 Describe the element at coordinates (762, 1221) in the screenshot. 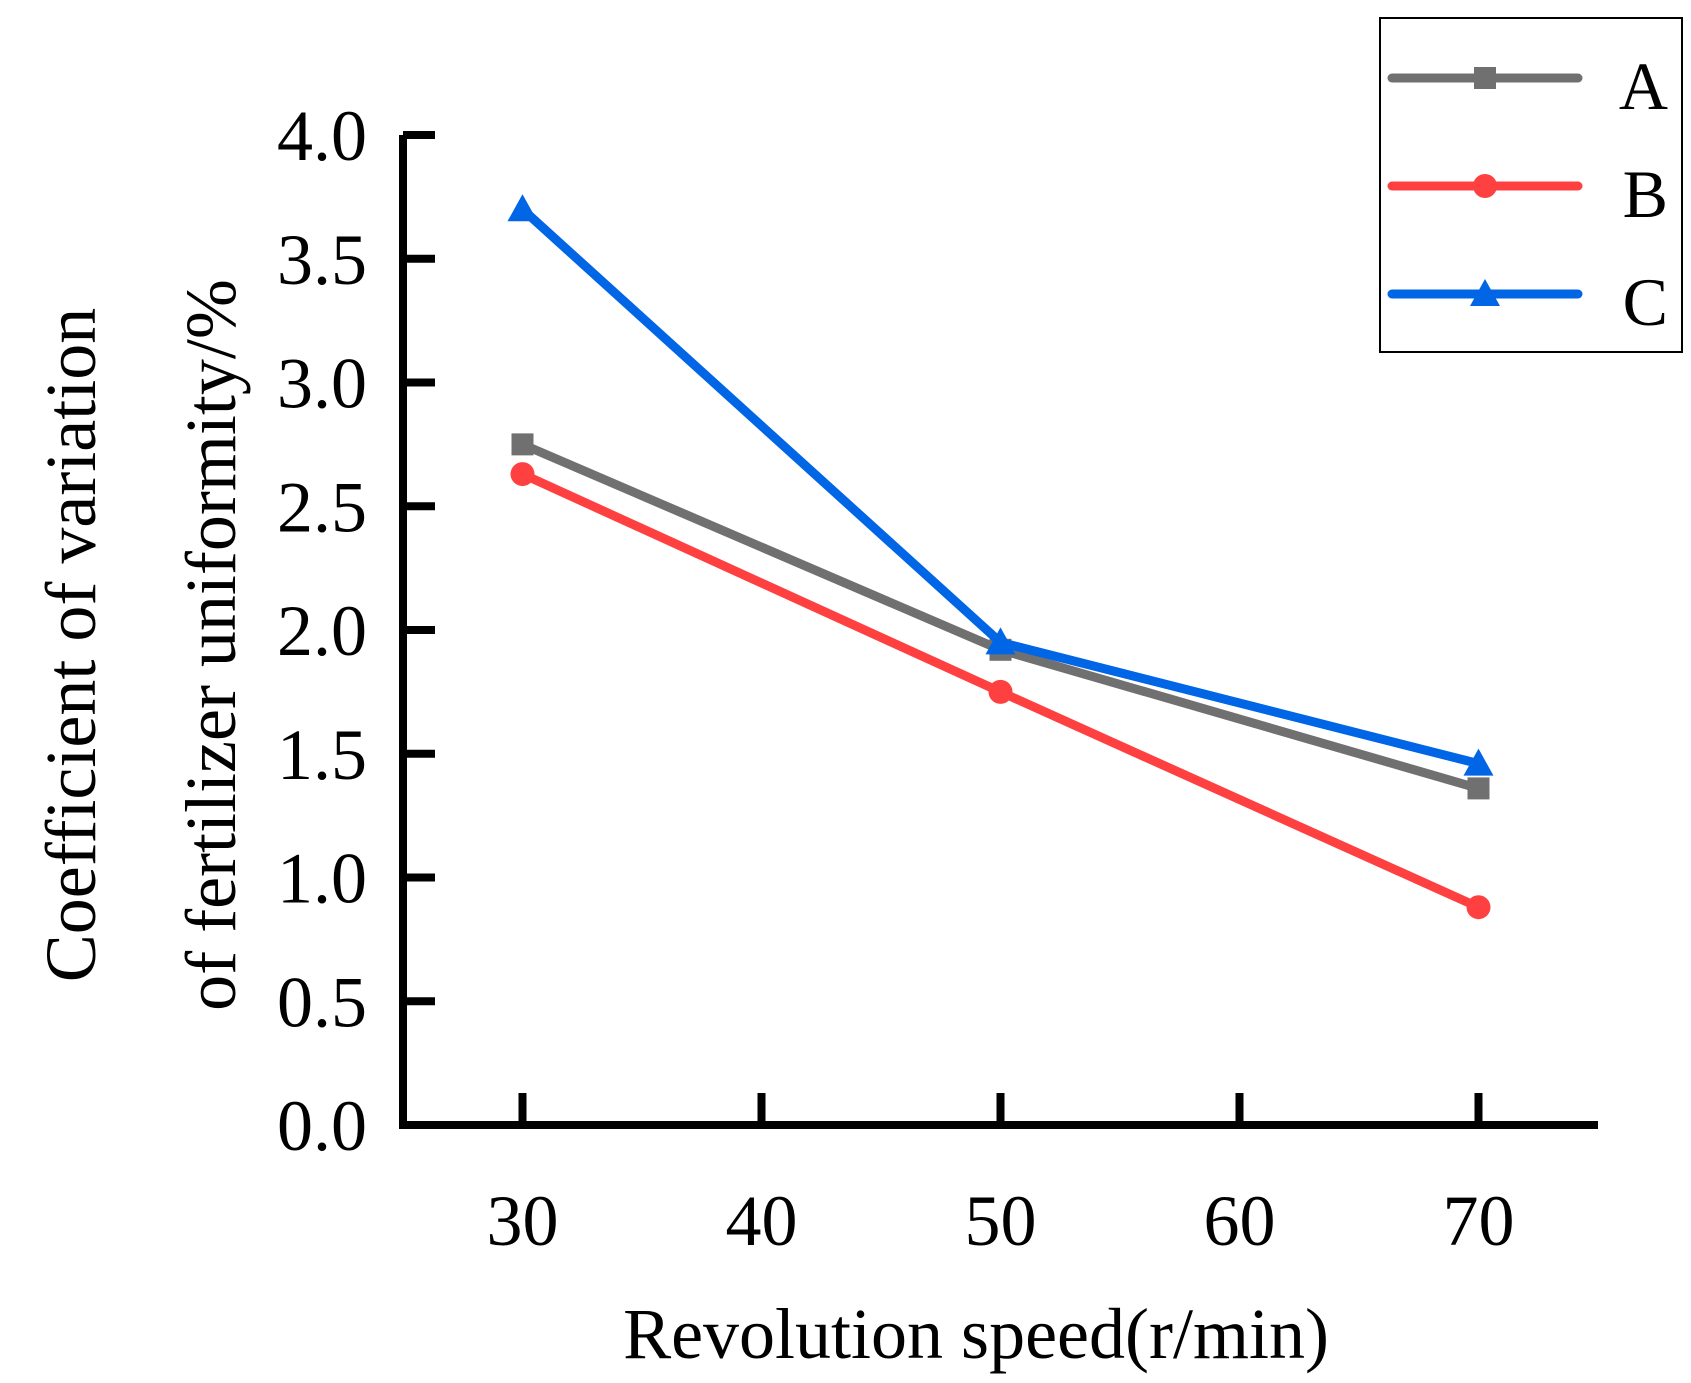

I see `x-tick-label: 40` at that location.